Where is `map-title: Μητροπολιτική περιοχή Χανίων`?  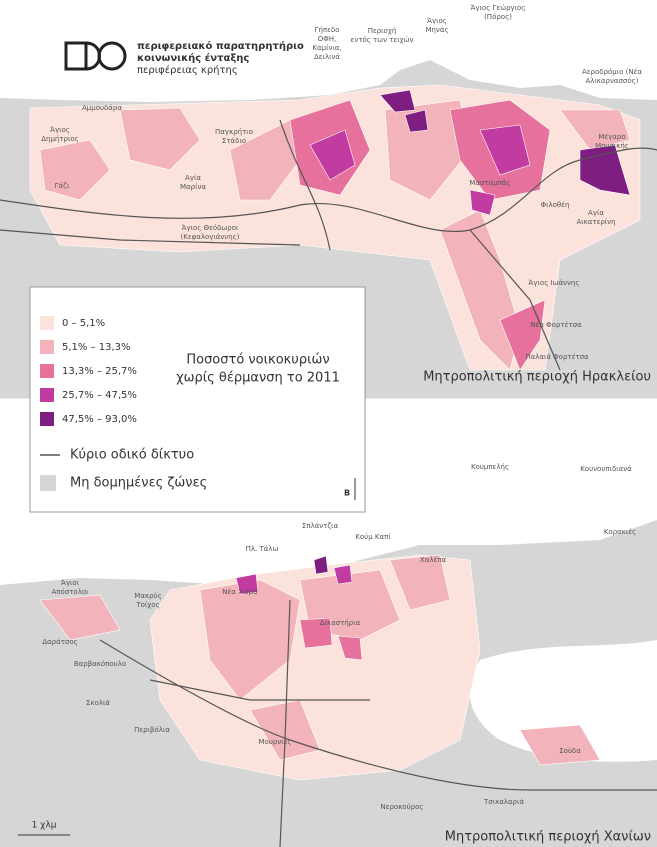
map-title: Μητροπολιτική περιοχή Χανίων is located at coordinates (548, 837).